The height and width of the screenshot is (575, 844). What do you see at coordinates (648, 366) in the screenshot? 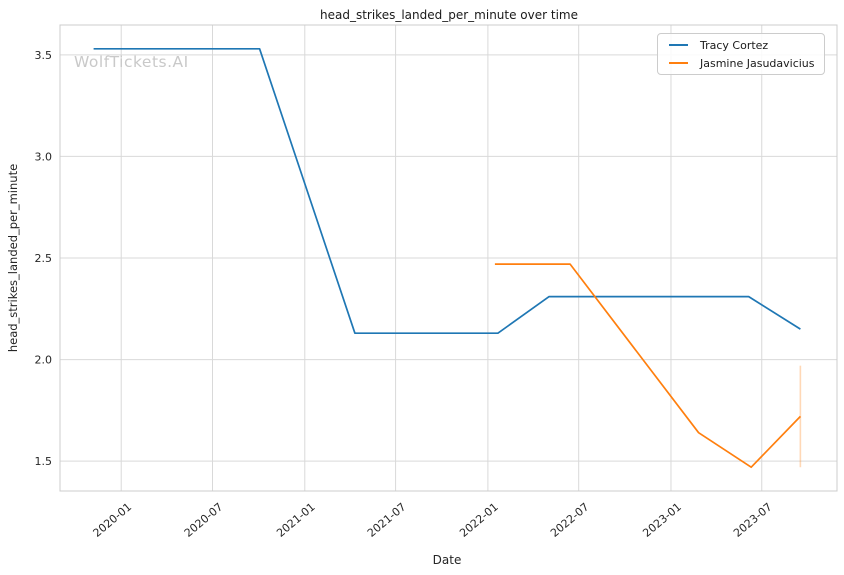
I see `series-line` at bounding box center [648, 366].